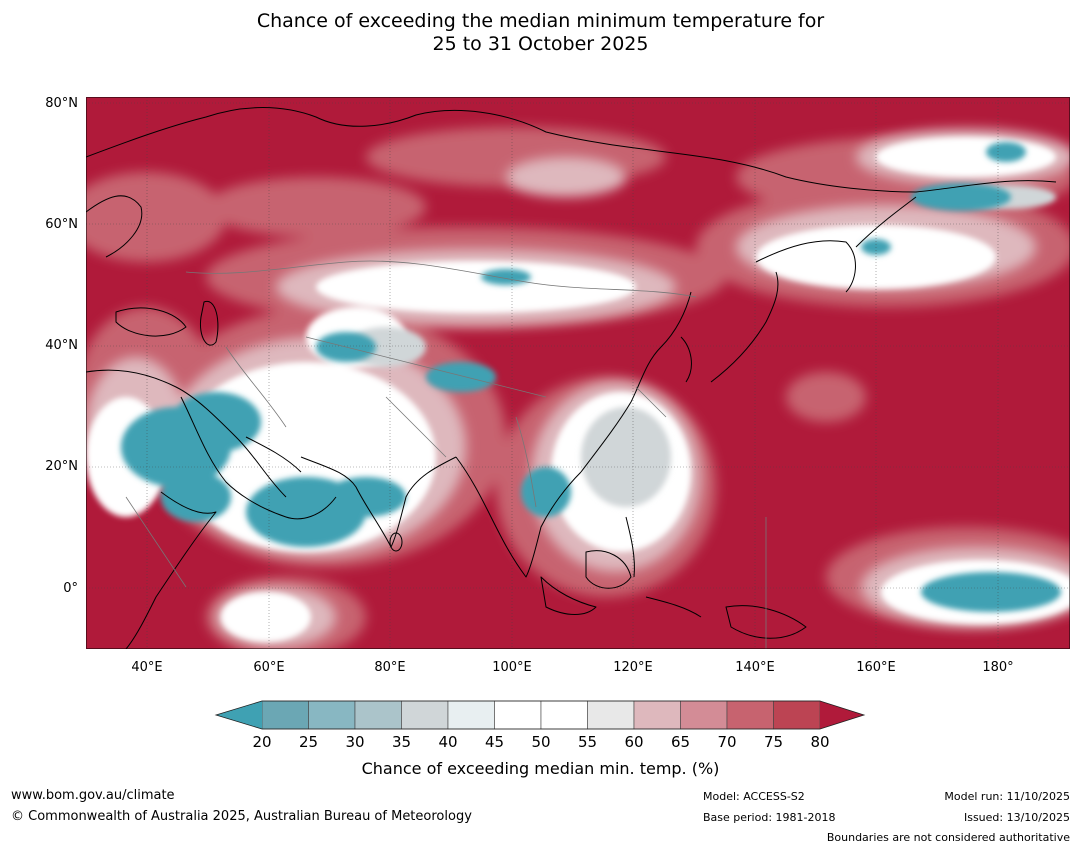 The height and width of the screenshot is (850, 1081). Describe the element at coordinates (61, 103) in the screenshot. I see `lat-label-80n: 80°N` at that location.